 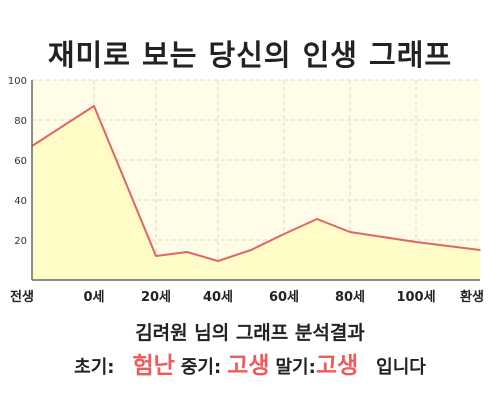 What do you see at coordinates (17, 81) in the screenshot?
I see `y-tick-label: 100` at bounding box center [17, 81].